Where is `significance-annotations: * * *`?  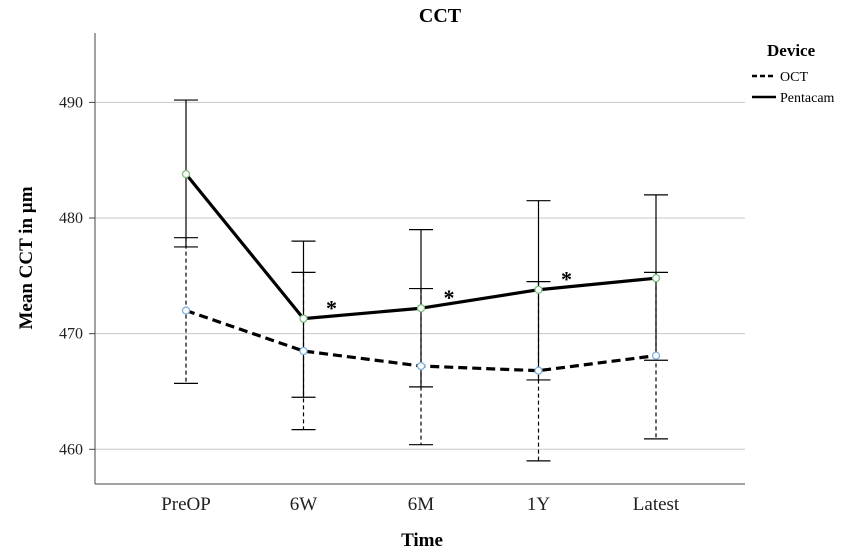 significance-annotations: * * * is located at coordinates (449, 294).